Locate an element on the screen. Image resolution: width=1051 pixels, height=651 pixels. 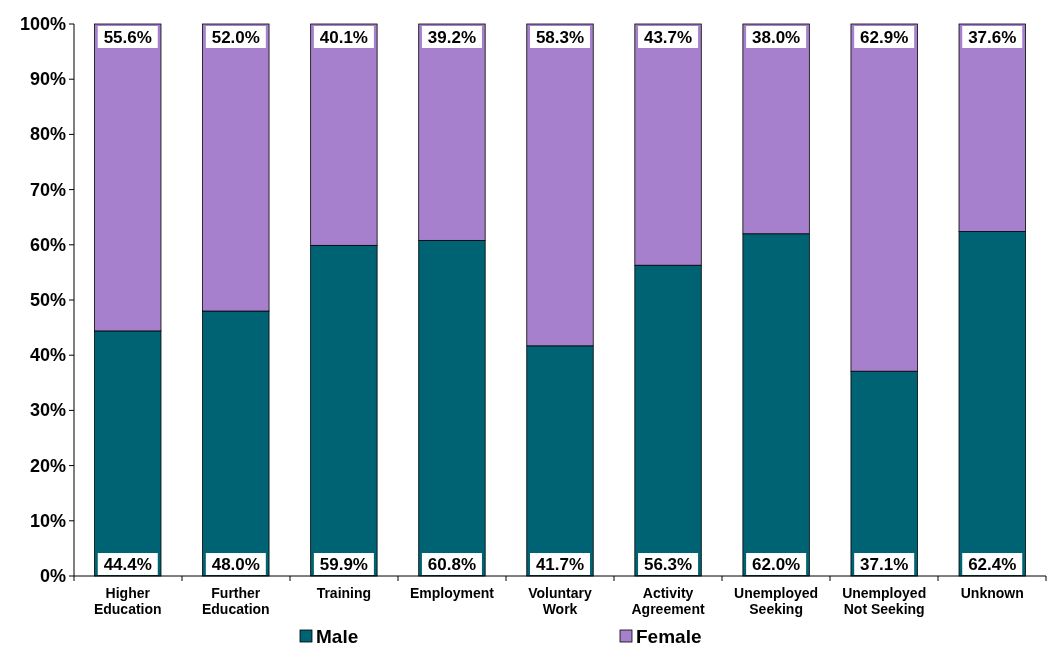
data-label: 59.9% is located at coordinates (343, 564).